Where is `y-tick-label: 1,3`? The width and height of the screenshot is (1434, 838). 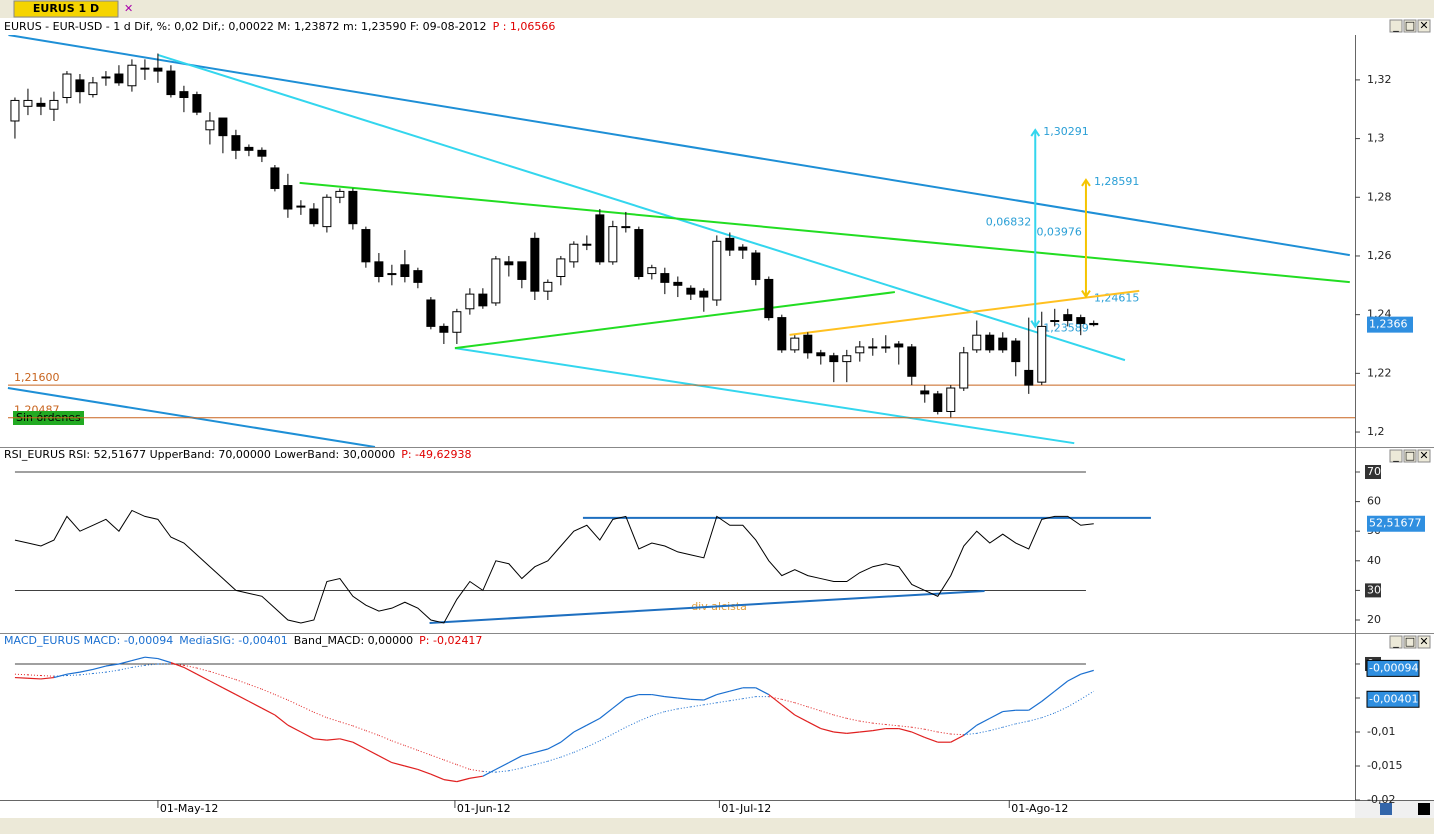 y-tick-label: 1,3 is located at coordinates (1376, 138).